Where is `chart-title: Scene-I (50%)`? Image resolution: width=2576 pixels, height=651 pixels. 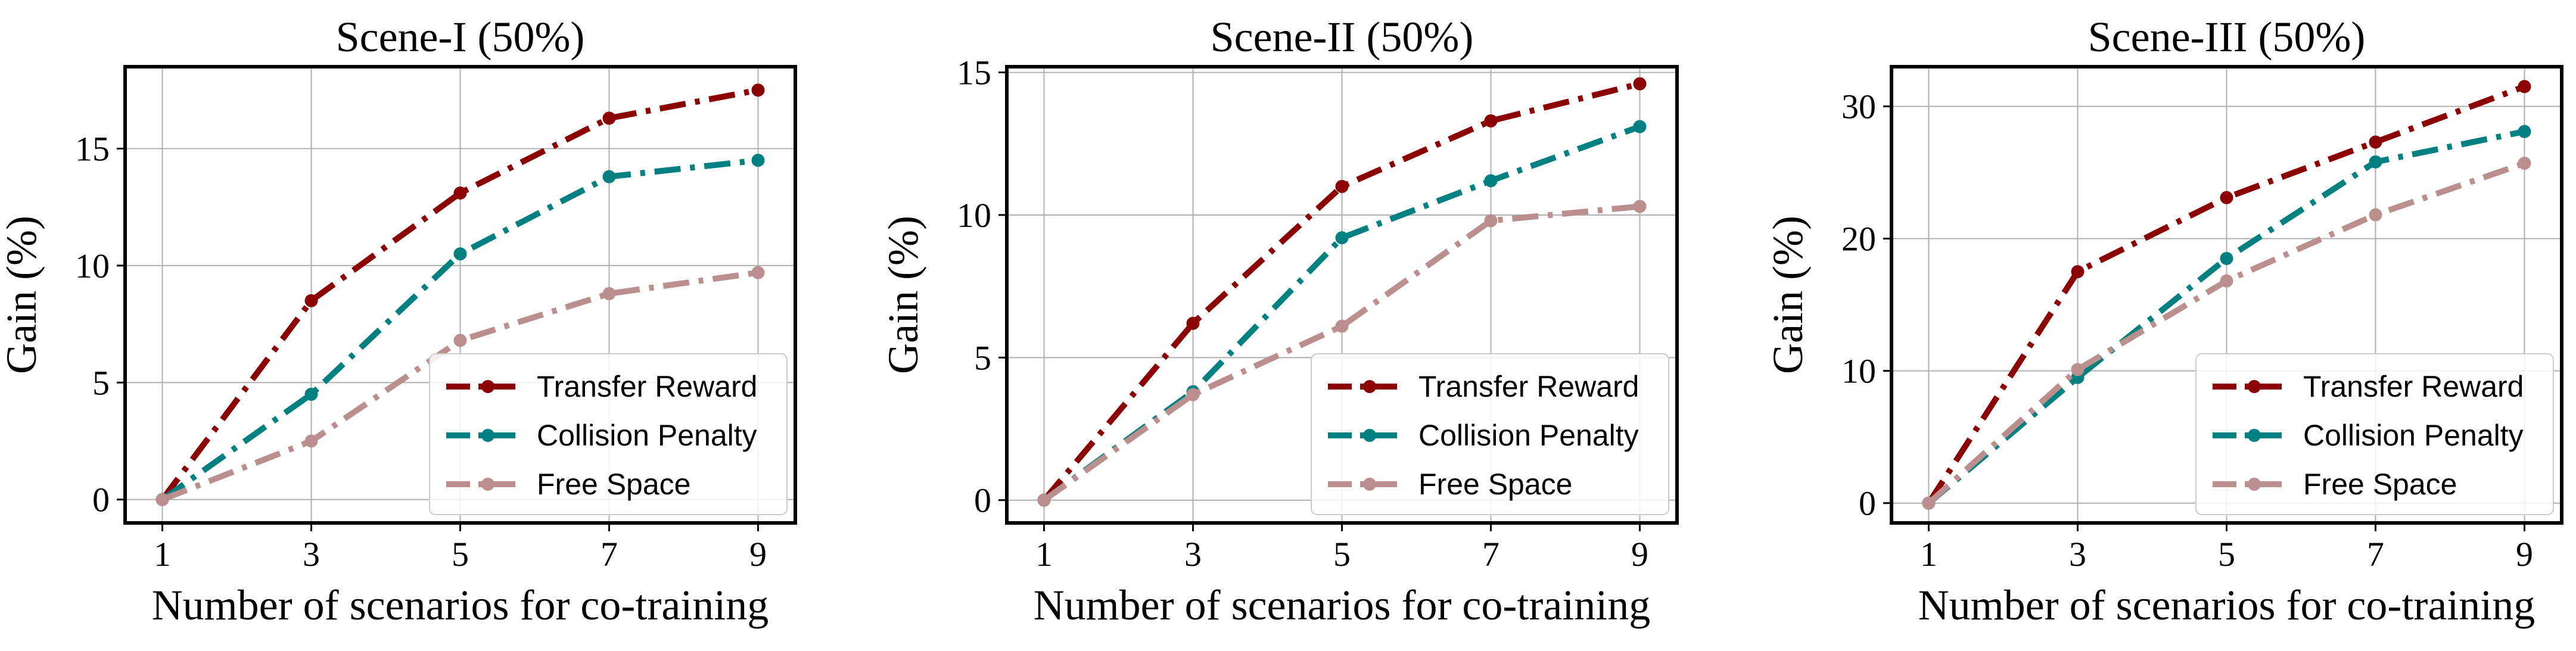
chart-title: Scene-I (50%) is located at coordinates (460, 37).